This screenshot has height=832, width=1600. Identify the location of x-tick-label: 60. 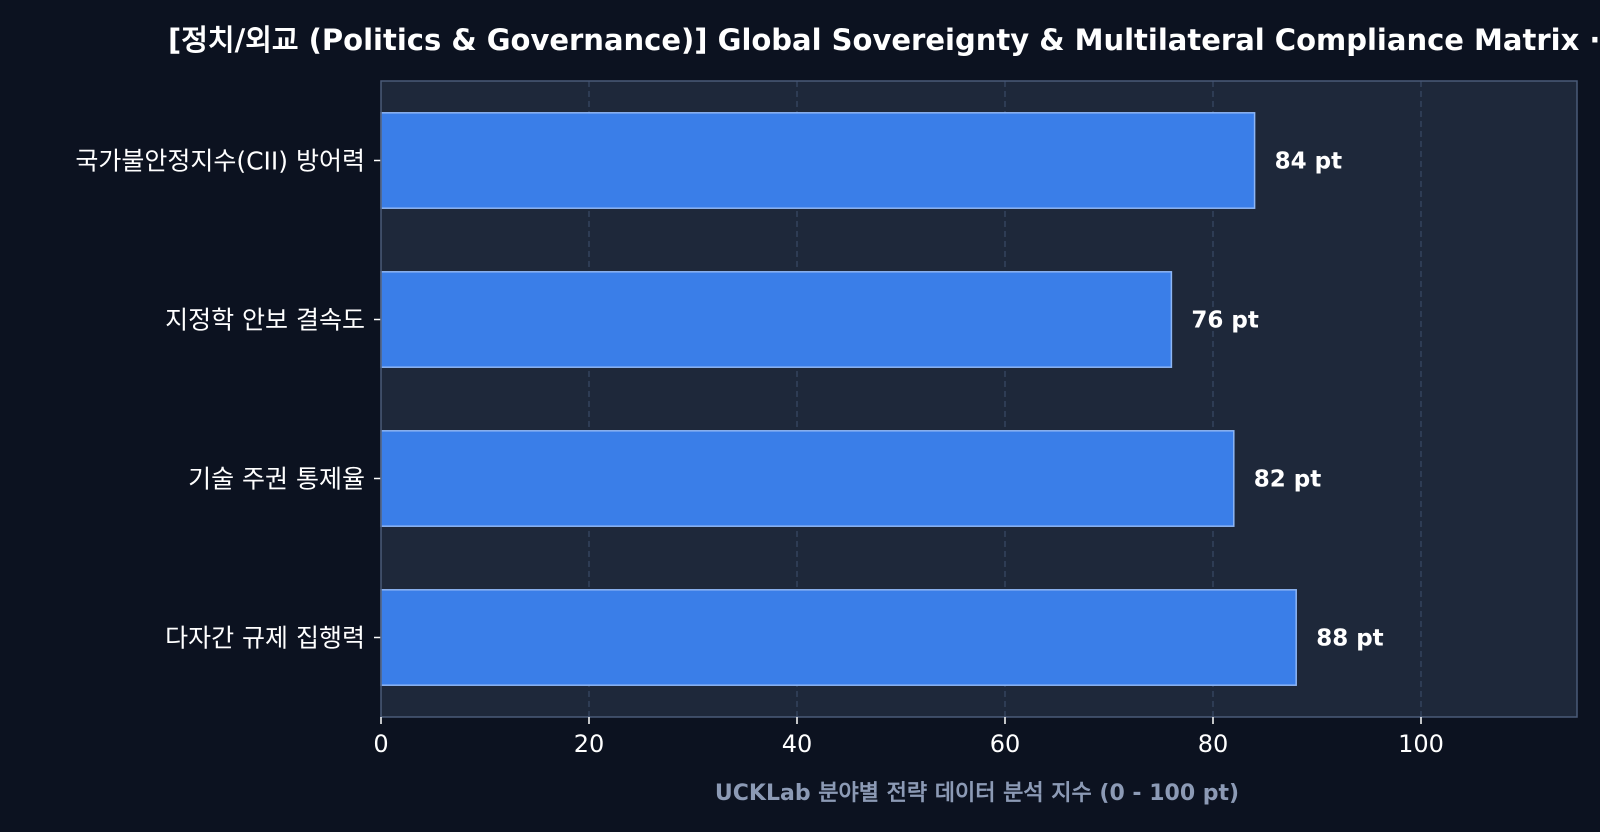
(1005, 744).